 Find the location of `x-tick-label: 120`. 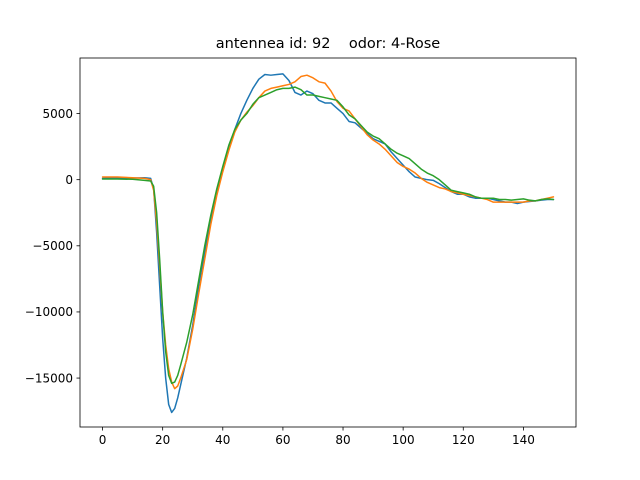

x-tick-label: 120 is located at coordinates (463, 440).